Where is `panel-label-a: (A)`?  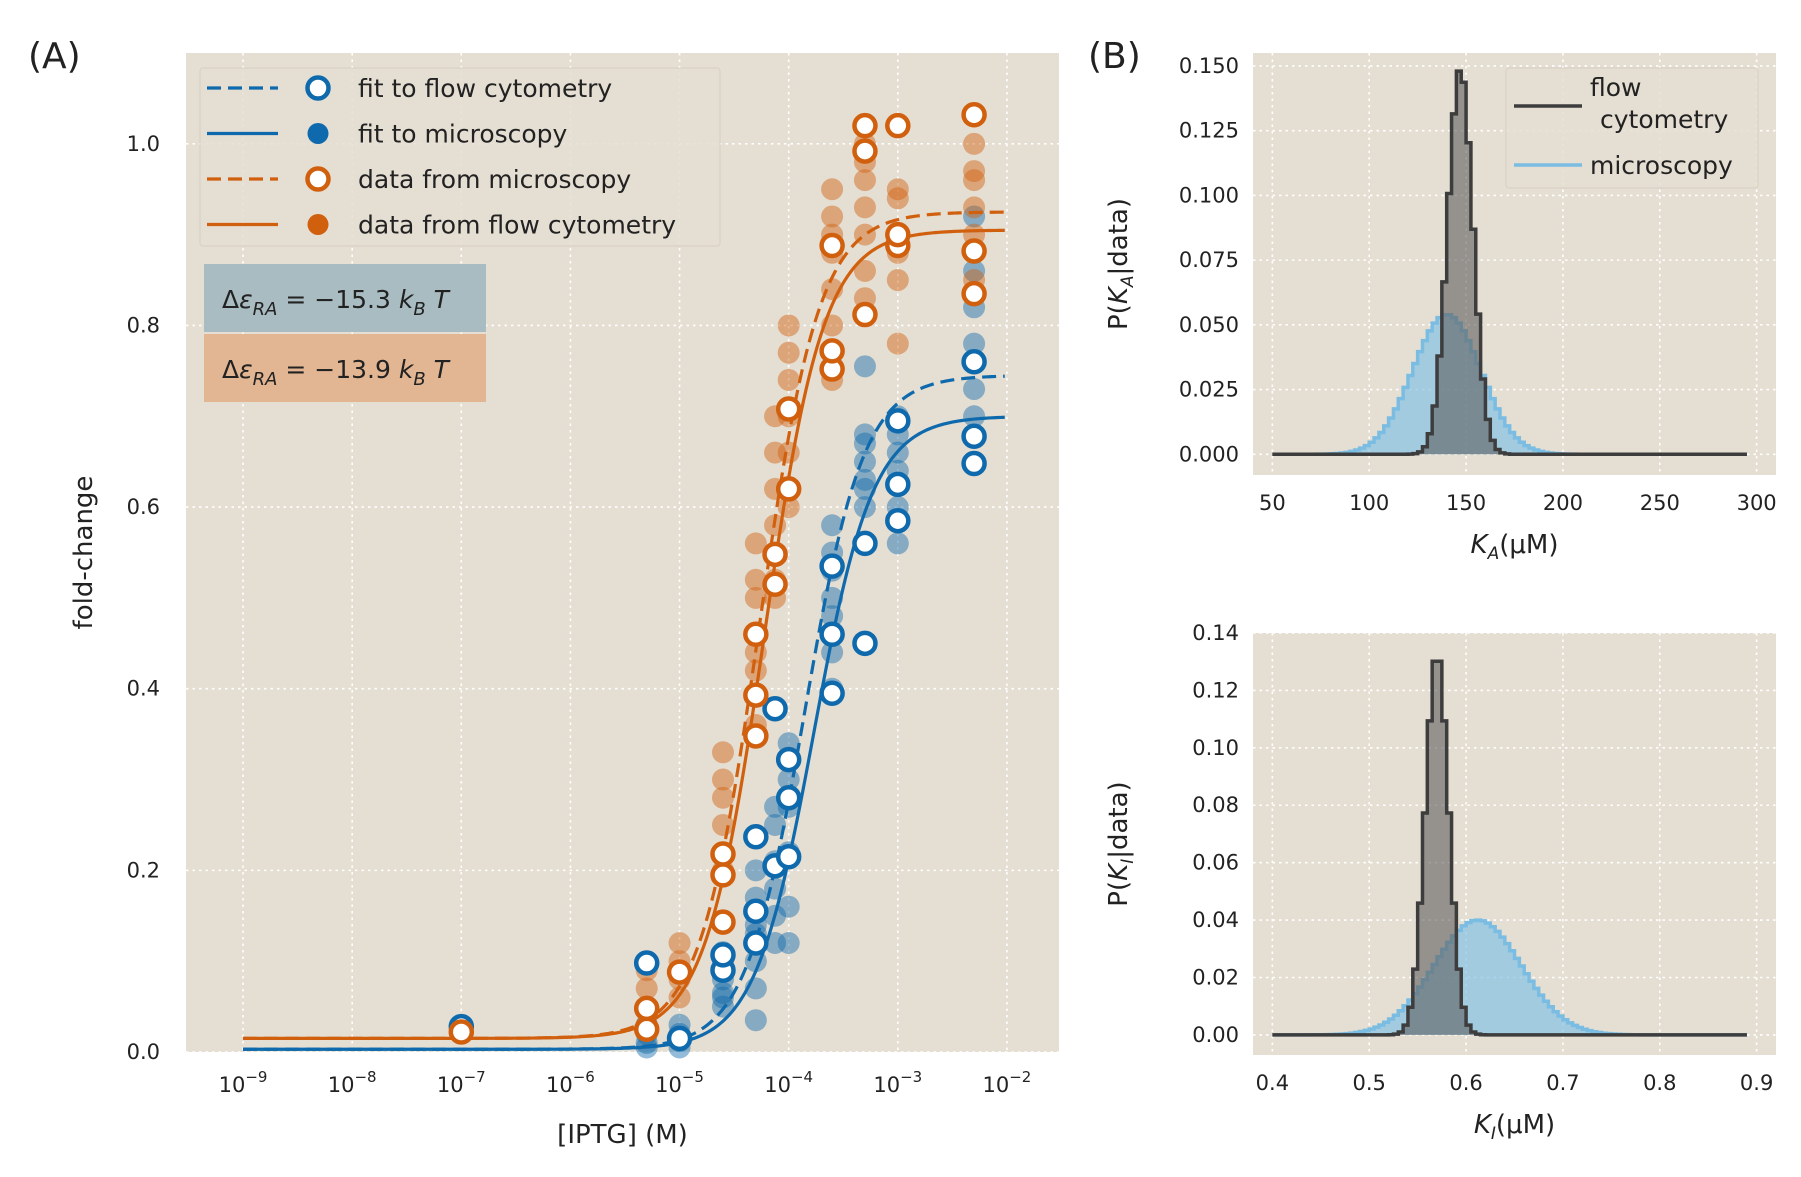
panel-label-a: (A) is located at coordinates (54, 56).